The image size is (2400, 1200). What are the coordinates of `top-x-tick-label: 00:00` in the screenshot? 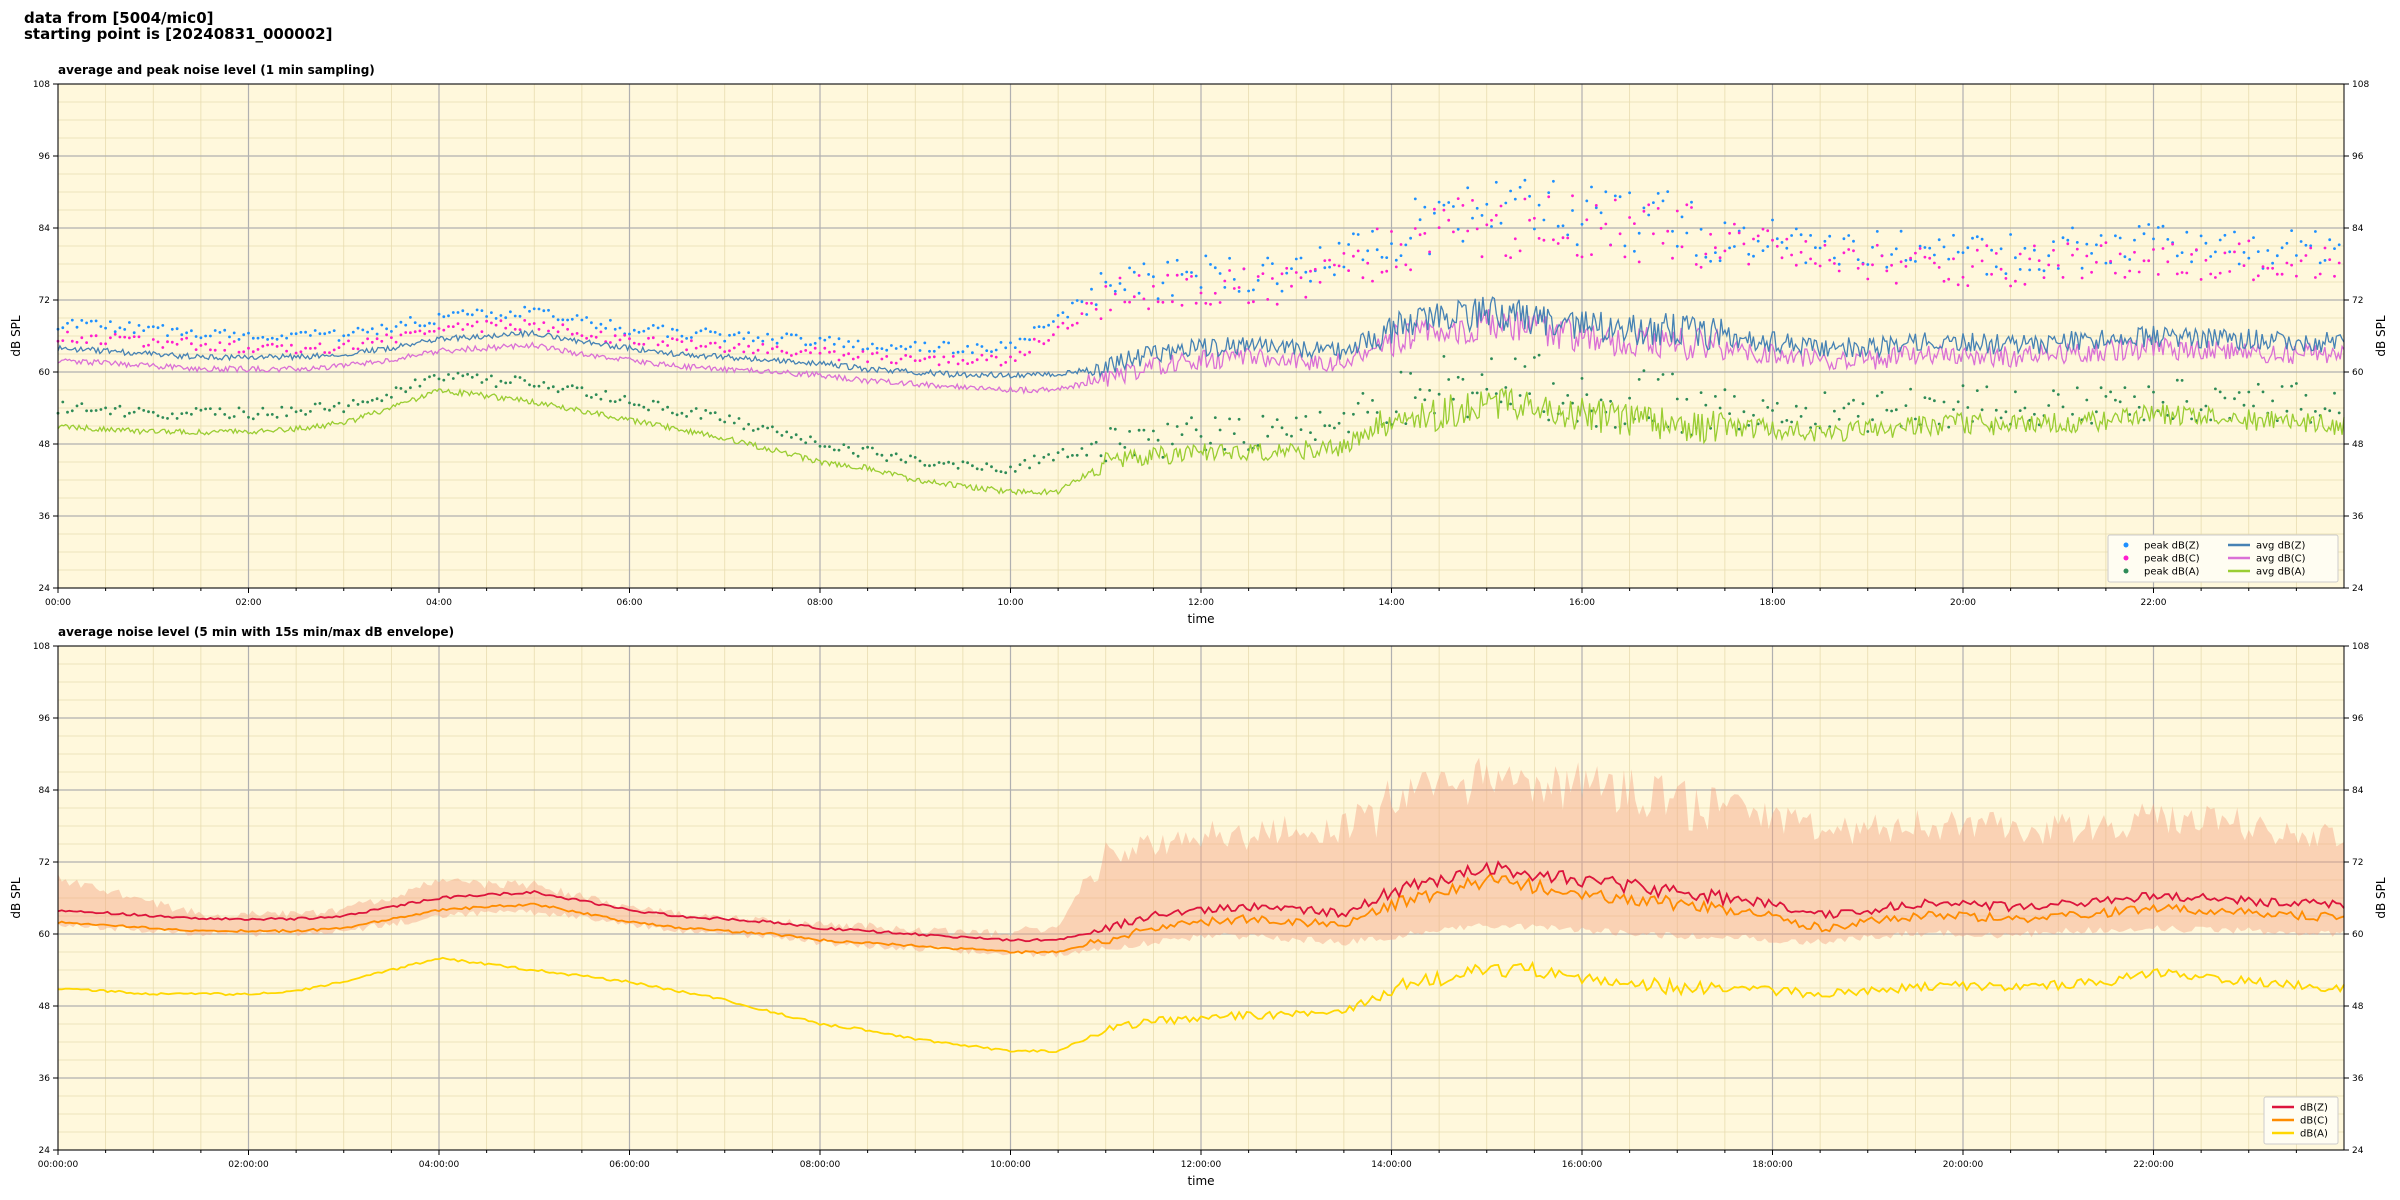 It's located at (58, 603).